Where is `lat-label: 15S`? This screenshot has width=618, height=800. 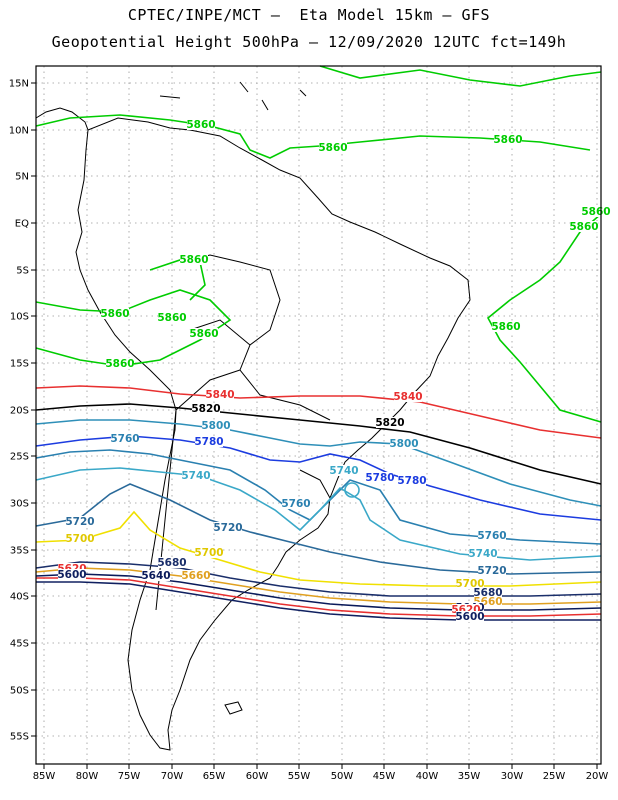 lat-label: 15S is located at coordinates (19, 364).